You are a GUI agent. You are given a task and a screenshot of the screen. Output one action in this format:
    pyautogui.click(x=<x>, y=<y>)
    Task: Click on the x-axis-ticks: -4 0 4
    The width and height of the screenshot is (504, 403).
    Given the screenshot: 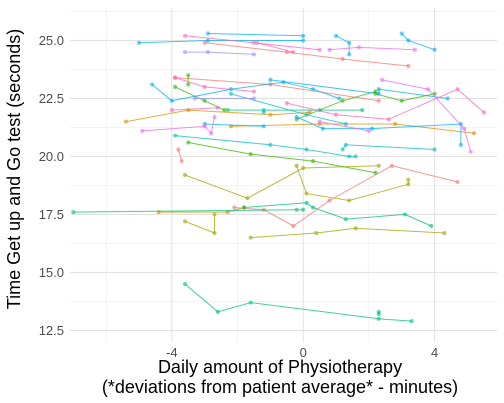 What is the action you would take?
    pyautogui.click(x=302, y=352)
    